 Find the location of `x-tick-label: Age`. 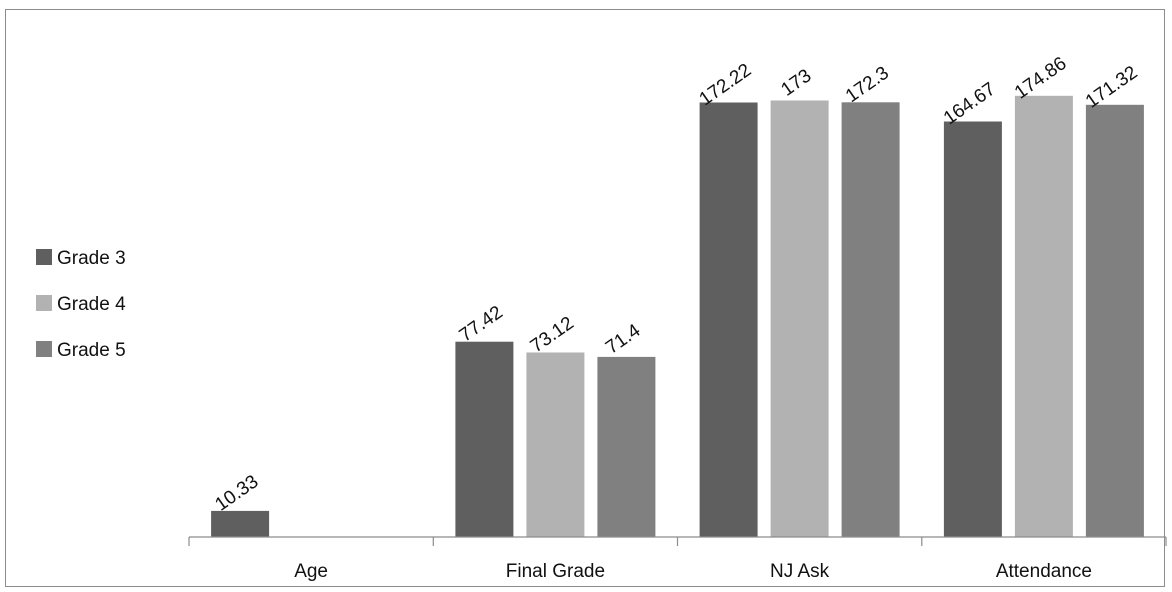

x-tick-label: Age is located at coordinates (311, 571).